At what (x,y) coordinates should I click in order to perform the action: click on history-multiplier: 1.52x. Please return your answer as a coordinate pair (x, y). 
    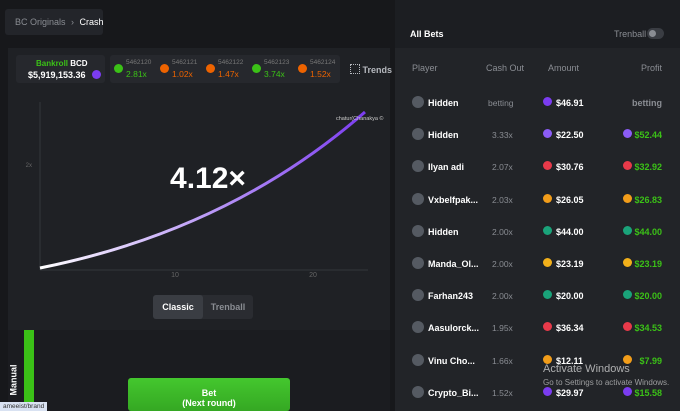
    Looking at the image, I should click on (320, 74).